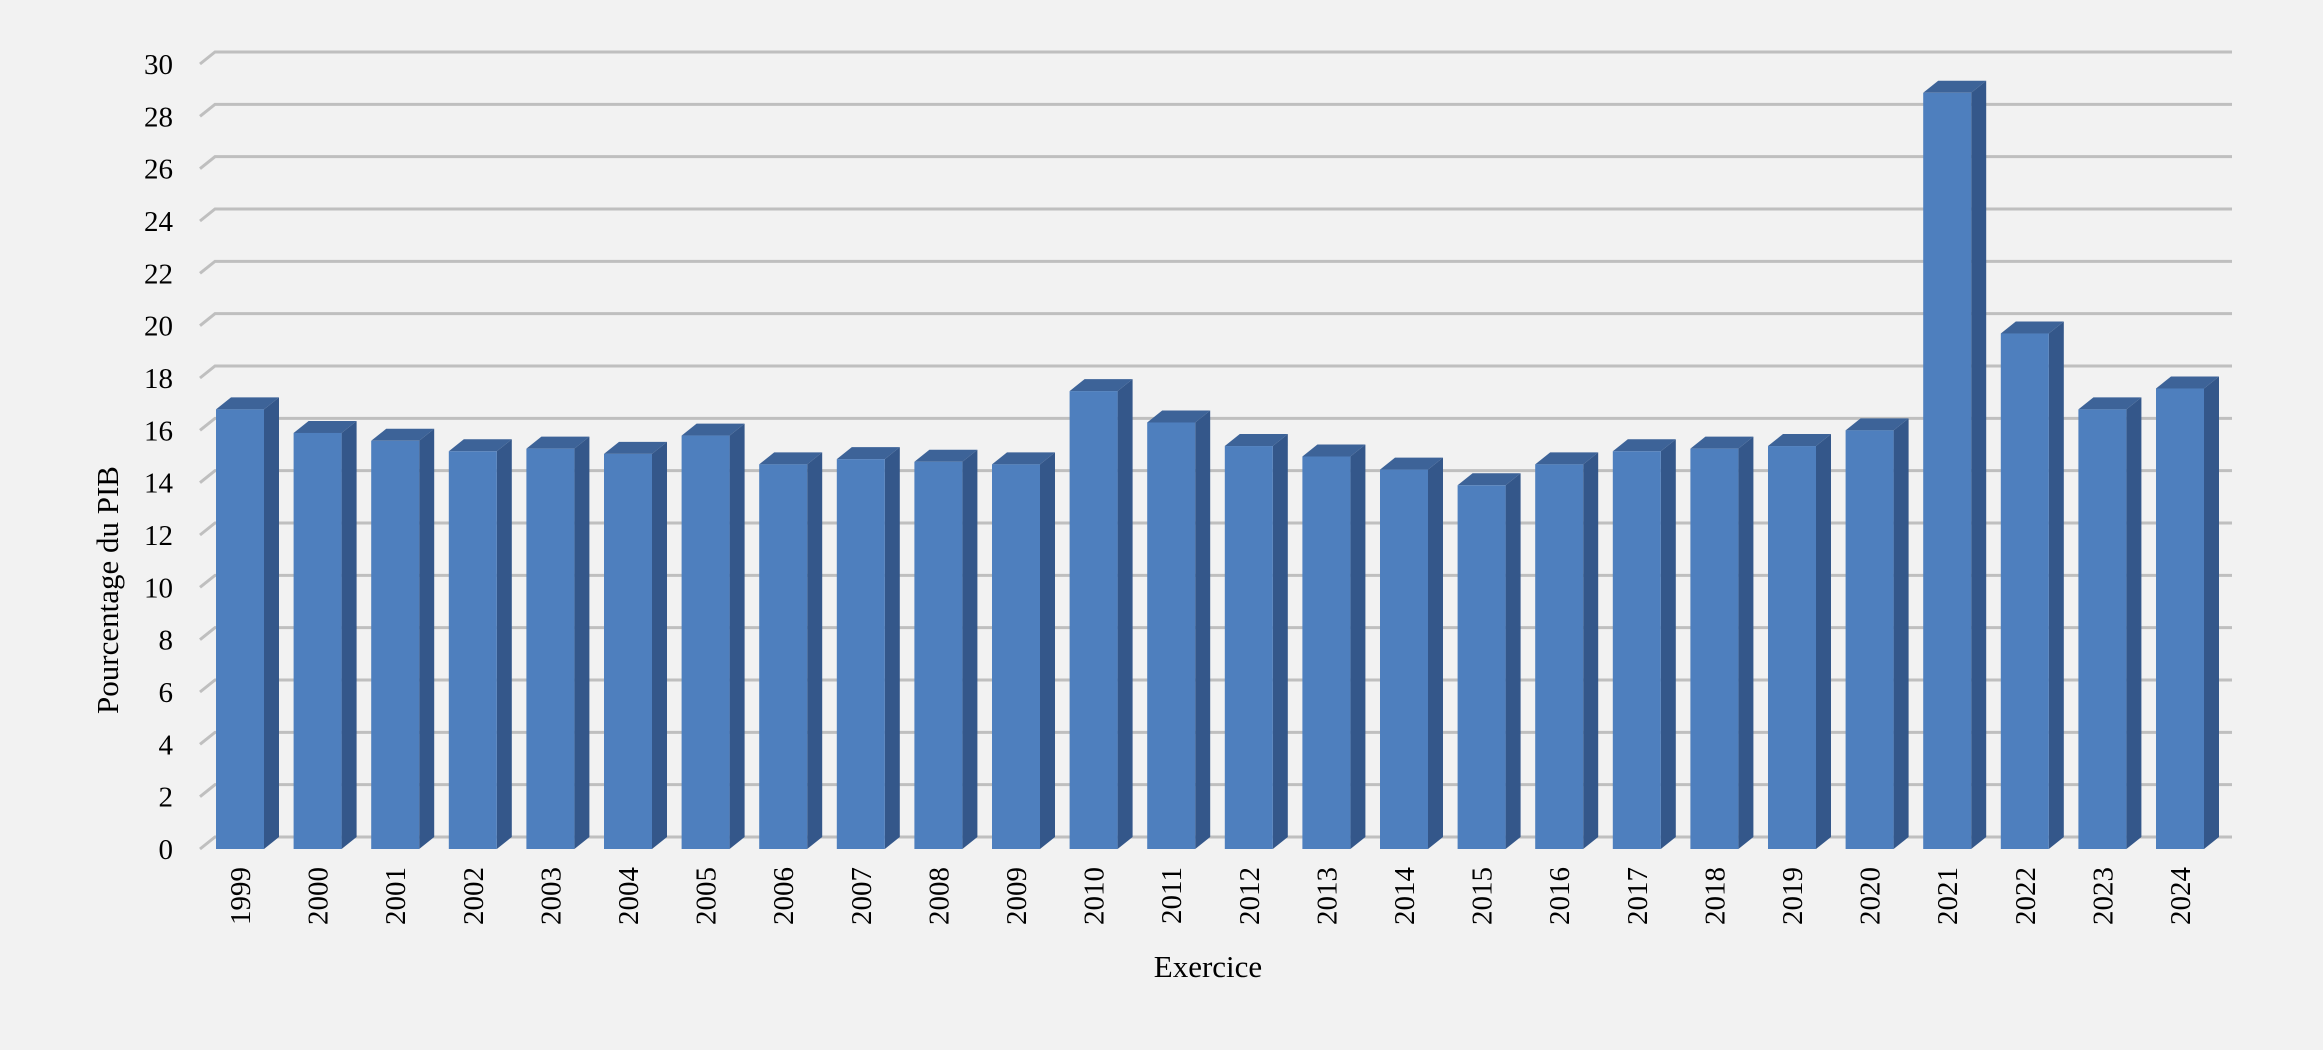 The image size is (2323, 1050). What do you see at coordinates (628, 651) in the screenshot?
I see `bar-front-2004` at bounding box center [628, 651].